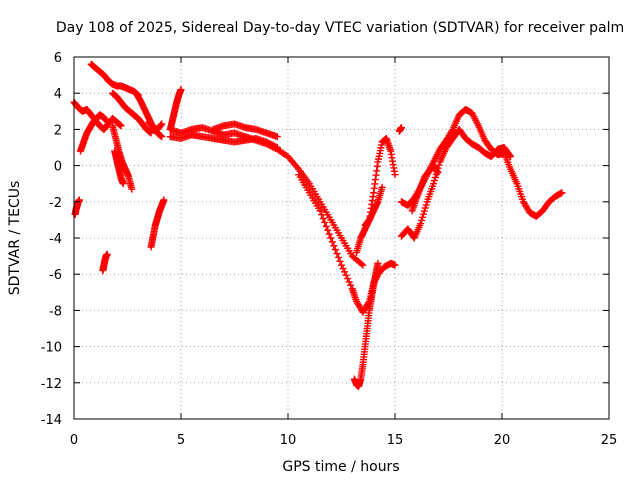 The image size is (640, 480). I want to click on x-tick-label: 15, so click(395, 440).